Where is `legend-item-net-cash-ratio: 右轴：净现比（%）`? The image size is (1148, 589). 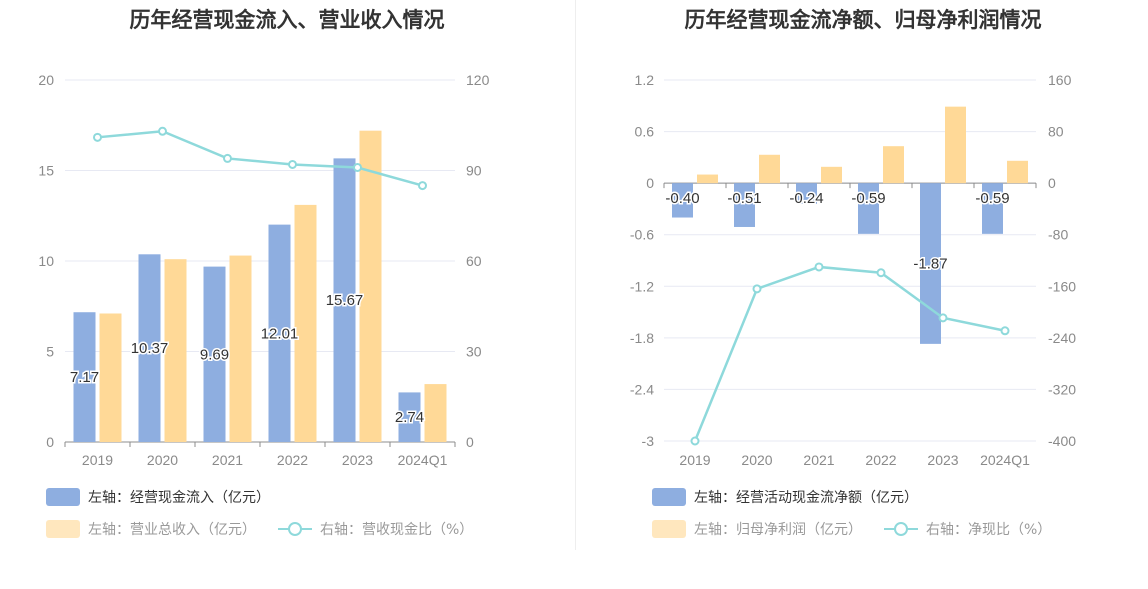 legend-item-net-cash-ratio: 右轴：净现比（%） is located at coordinates (967, 529).